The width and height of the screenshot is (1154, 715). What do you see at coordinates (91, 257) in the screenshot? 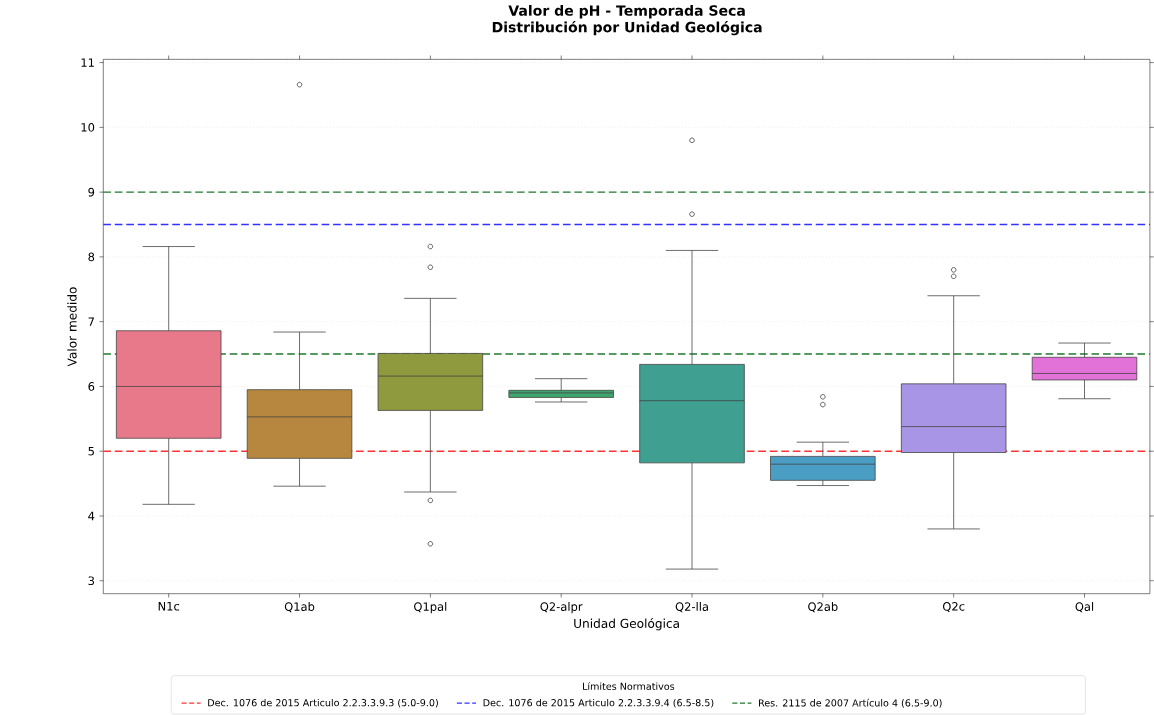
I see `y-tick-label: 8` at bounding box center [91, 257].